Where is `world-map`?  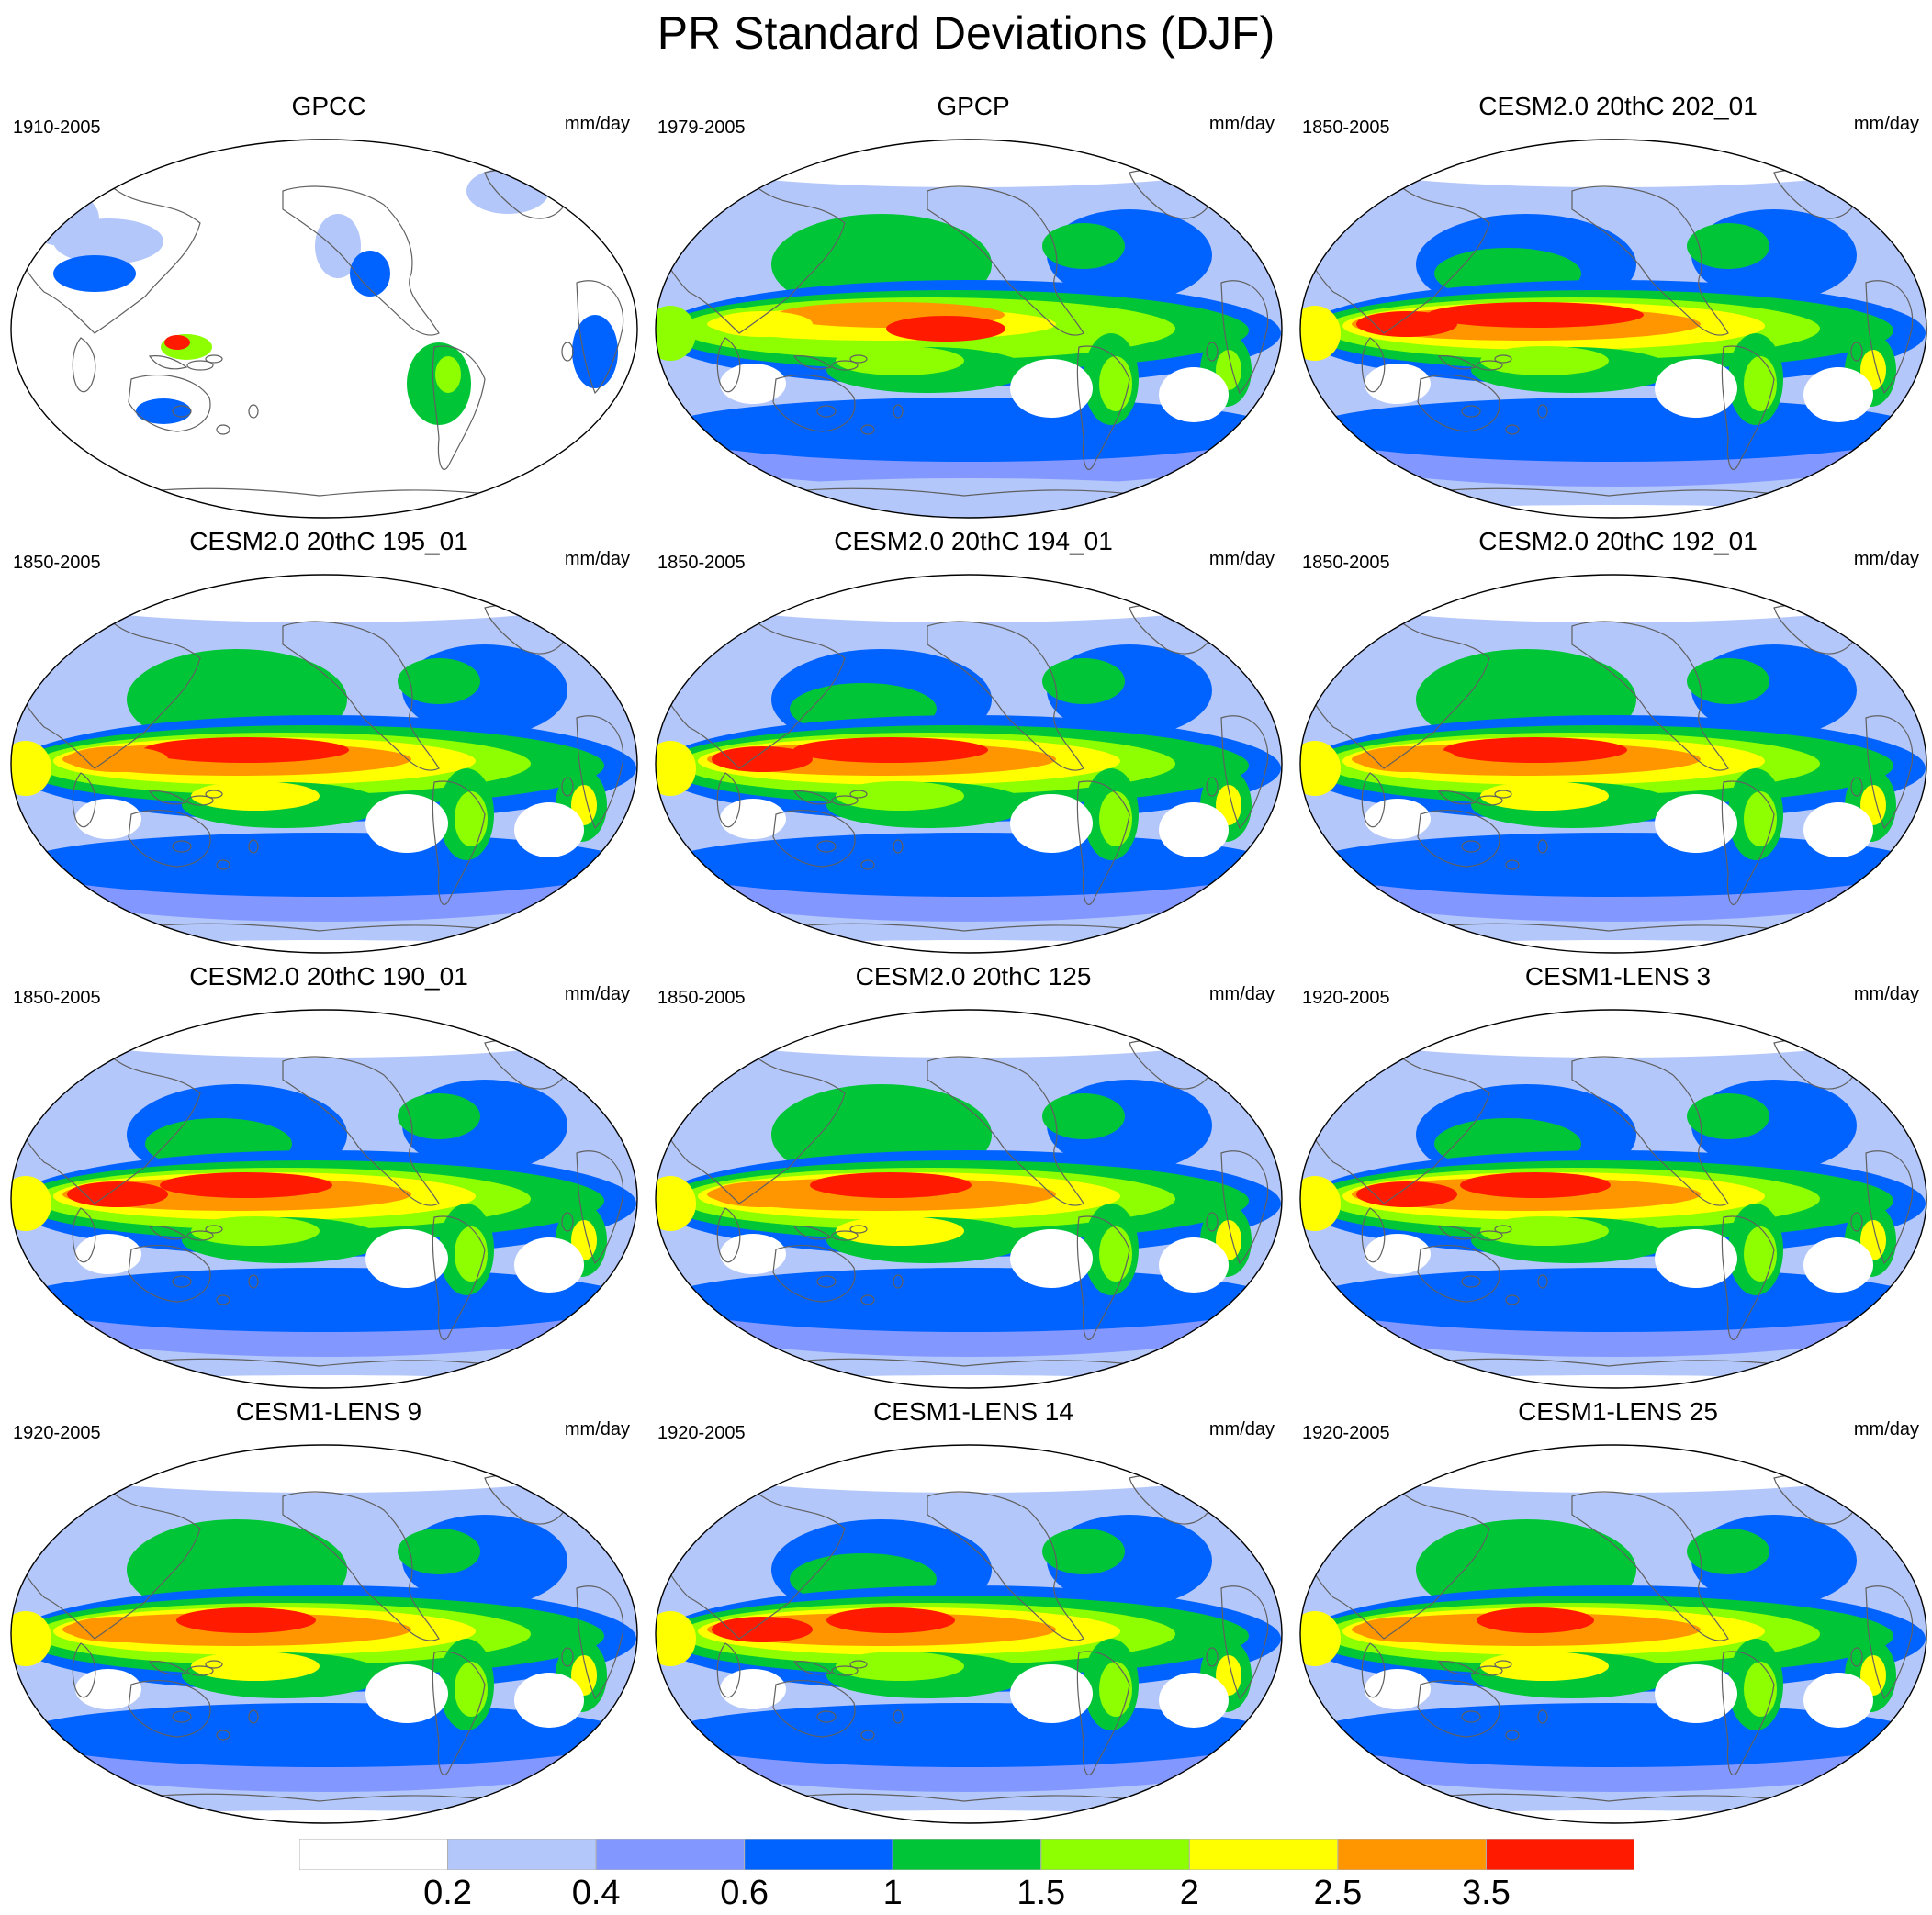
world-map is located at coordinates (324, 1199).